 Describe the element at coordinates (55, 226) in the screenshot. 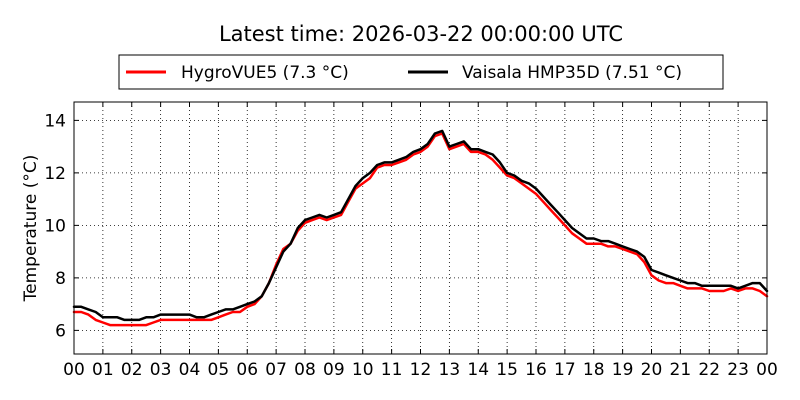

I see `y-tick-label: 10` at that location.